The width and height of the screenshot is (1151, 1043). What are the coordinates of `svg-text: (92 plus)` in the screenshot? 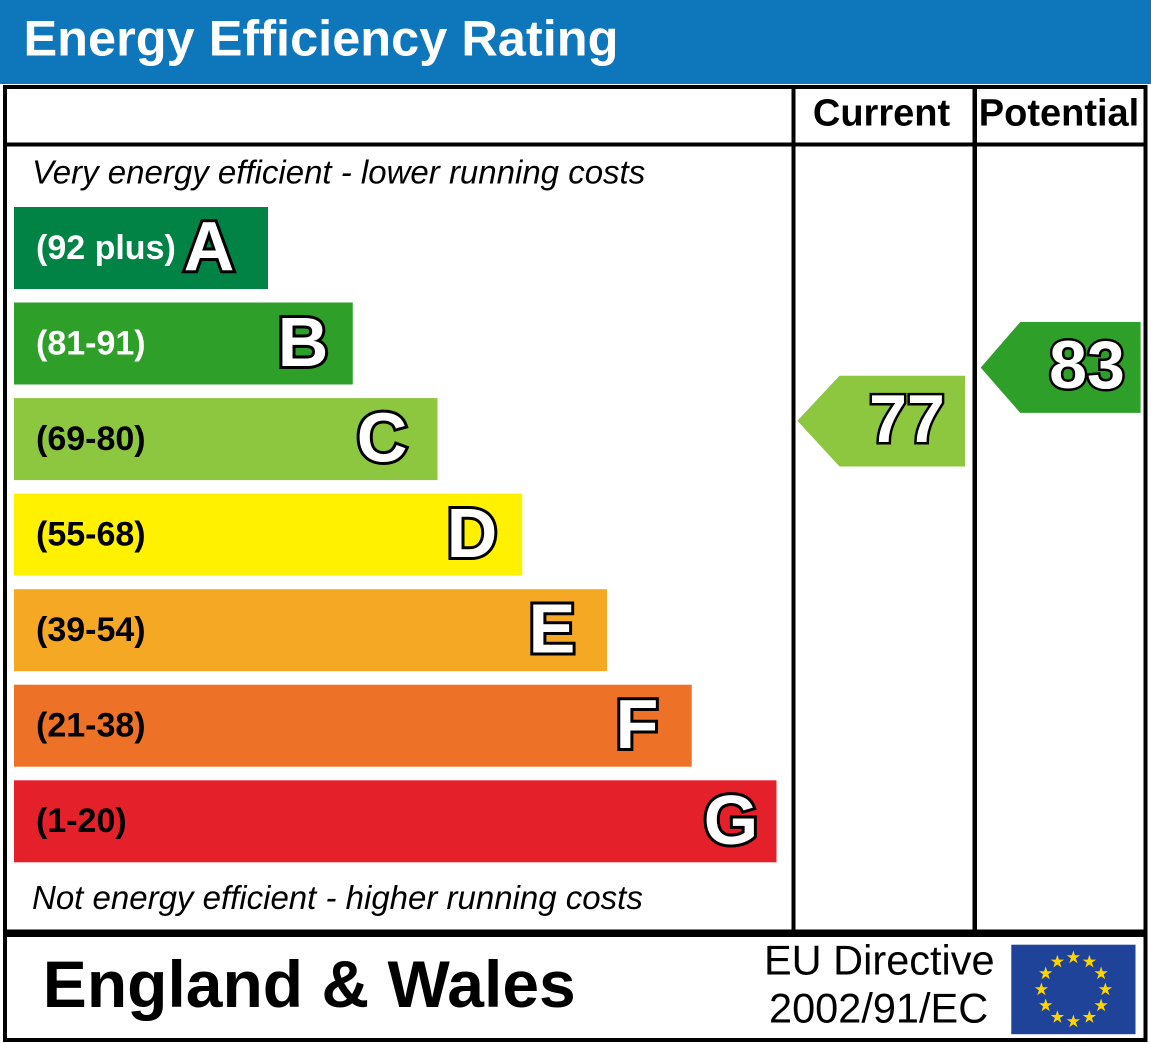 It's located at (106, 248).